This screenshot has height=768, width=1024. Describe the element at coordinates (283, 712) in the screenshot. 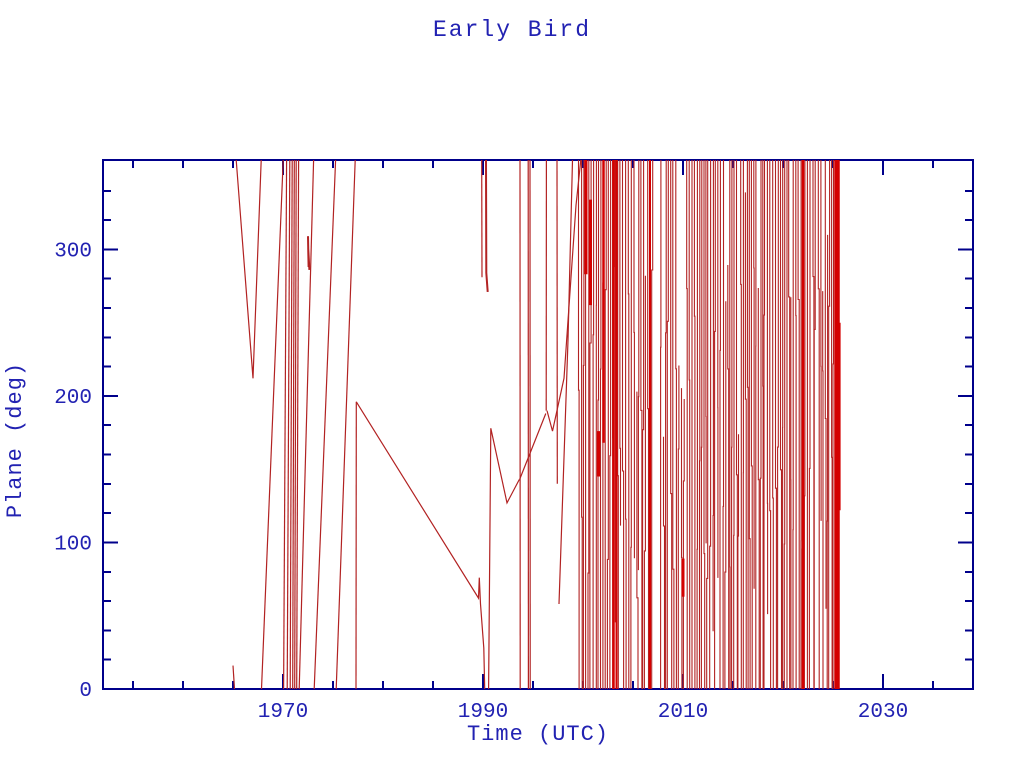

I see `x-tick-label: 1970` at that location.